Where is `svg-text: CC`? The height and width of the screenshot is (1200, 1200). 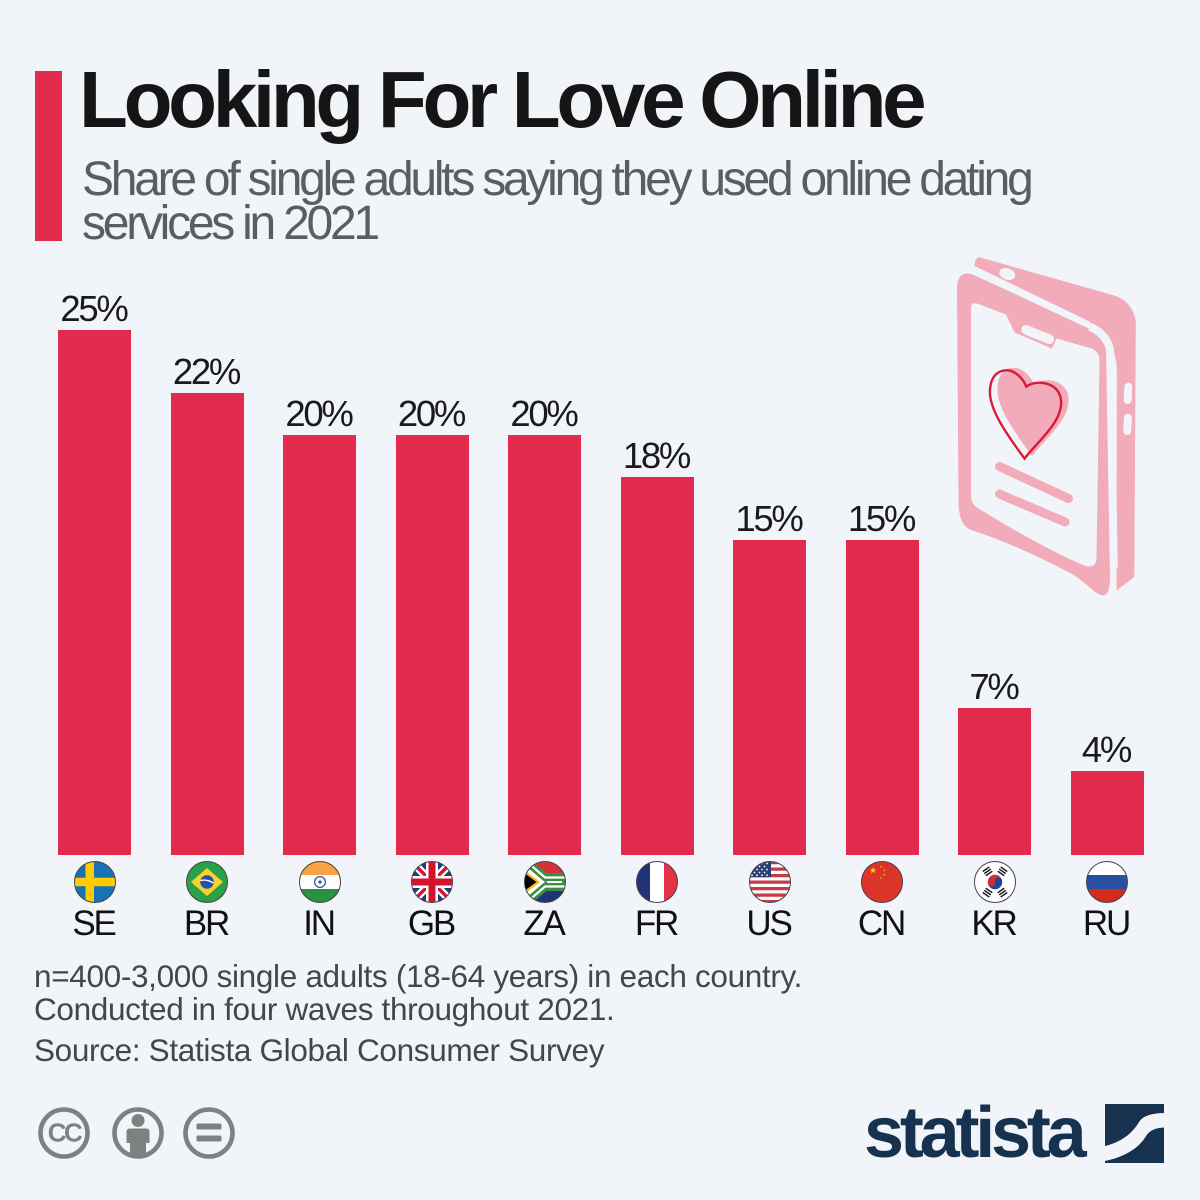
svg-text: CC is located at coordinates (65, 1133).